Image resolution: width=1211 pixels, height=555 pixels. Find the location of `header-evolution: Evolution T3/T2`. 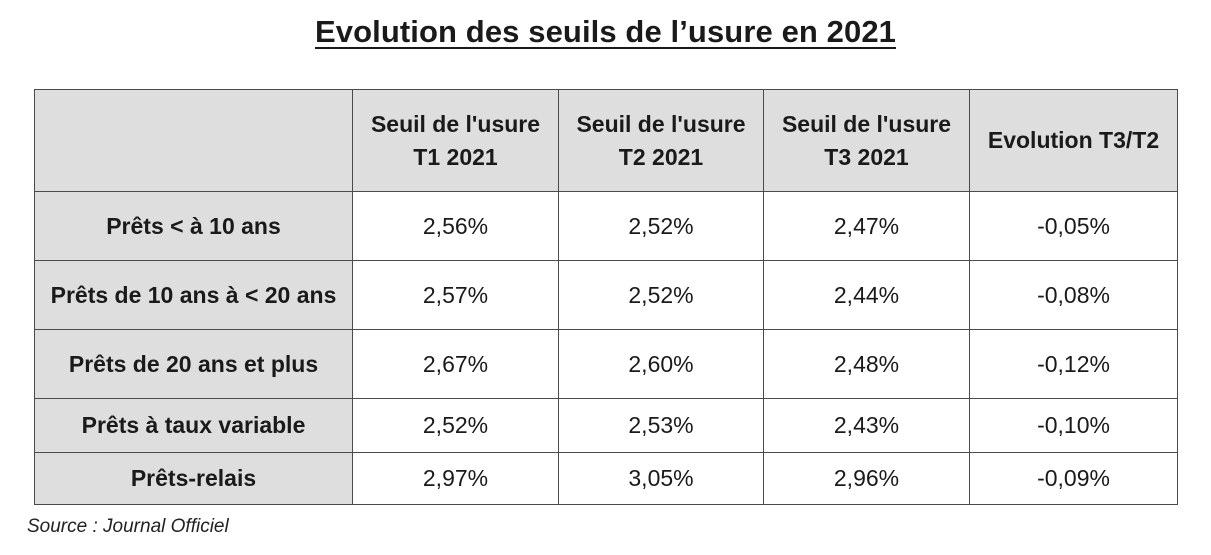

header-evolution: Evolution T3/T2 is located at coordinates (1073, 140).